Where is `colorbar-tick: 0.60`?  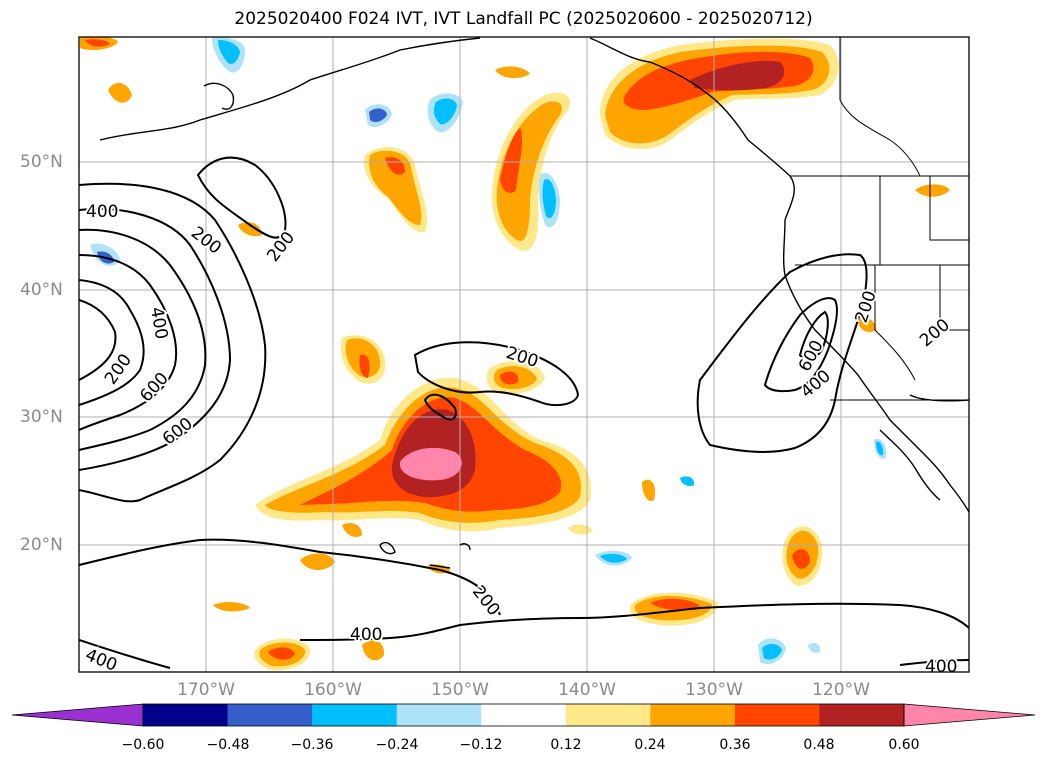
colorbar-tick: 0.60 is located at coordinates (904, 745).